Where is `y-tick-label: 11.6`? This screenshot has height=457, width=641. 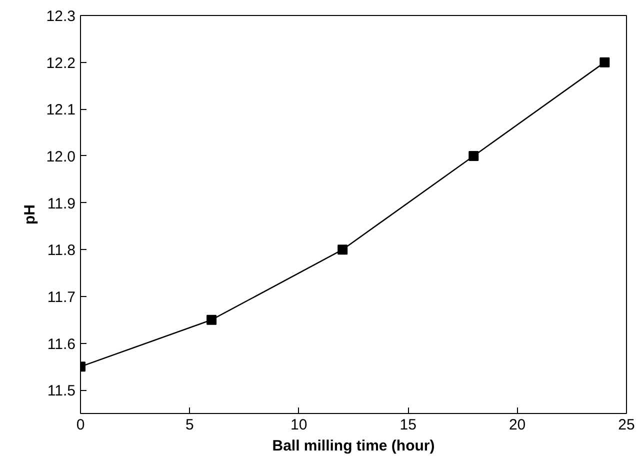
y-tick-label: 11.6 is located at coordinates (61, 344).